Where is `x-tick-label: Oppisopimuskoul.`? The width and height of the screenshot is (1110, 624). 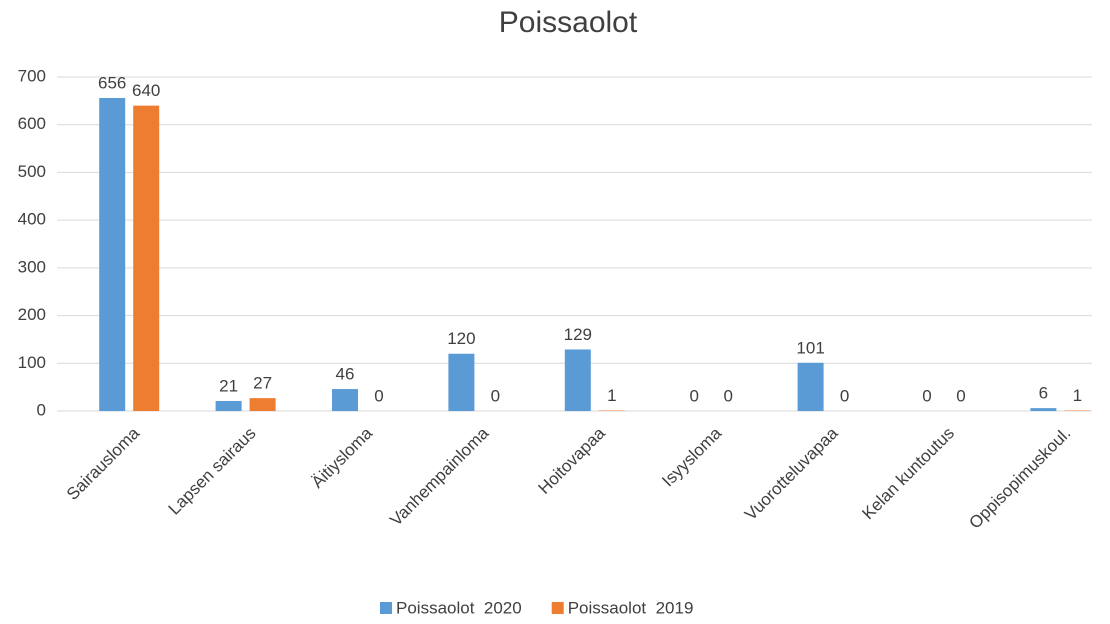 x-tick-label: Oppisopimuskoul. is located at coordinates (1019, 478).